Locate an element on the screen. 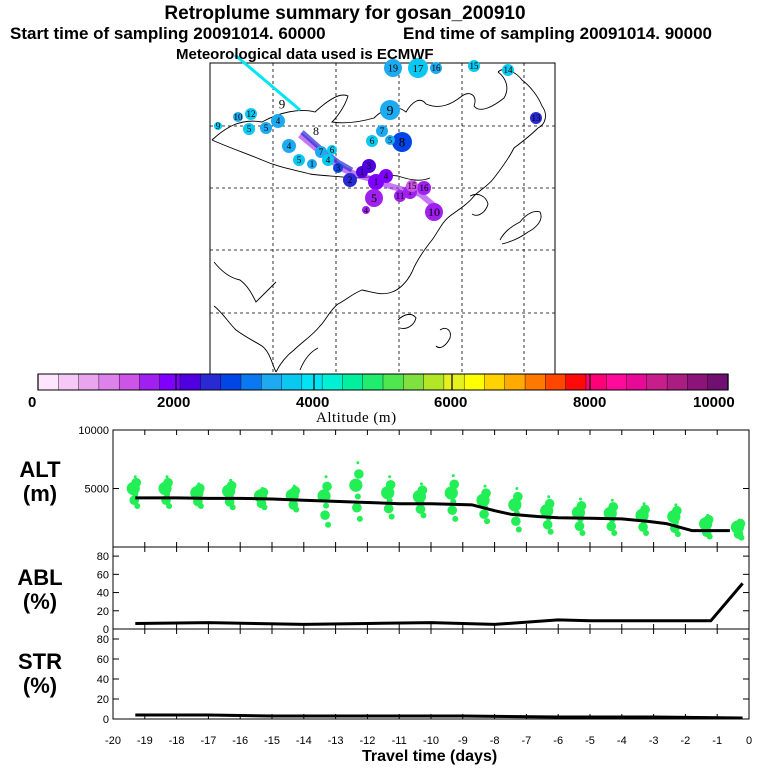 The width and height of the screenshot is (768, 768). end-time-label: End time of sampling 20091014. 90000 is located at coordinates (557, 33).